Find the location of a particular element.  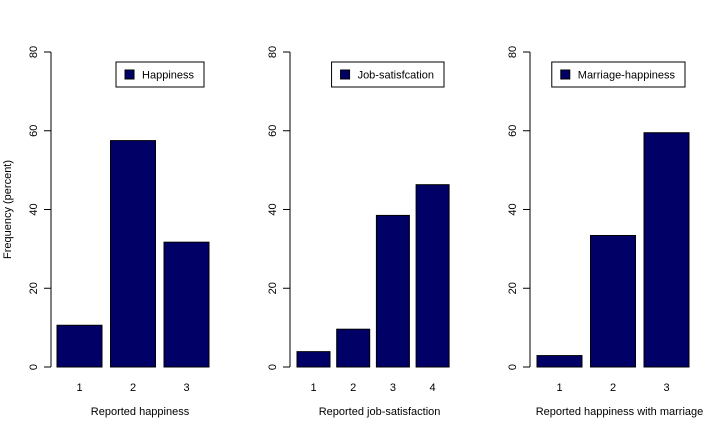

x-tick-label: 4 is located at coordinates (433, 388).